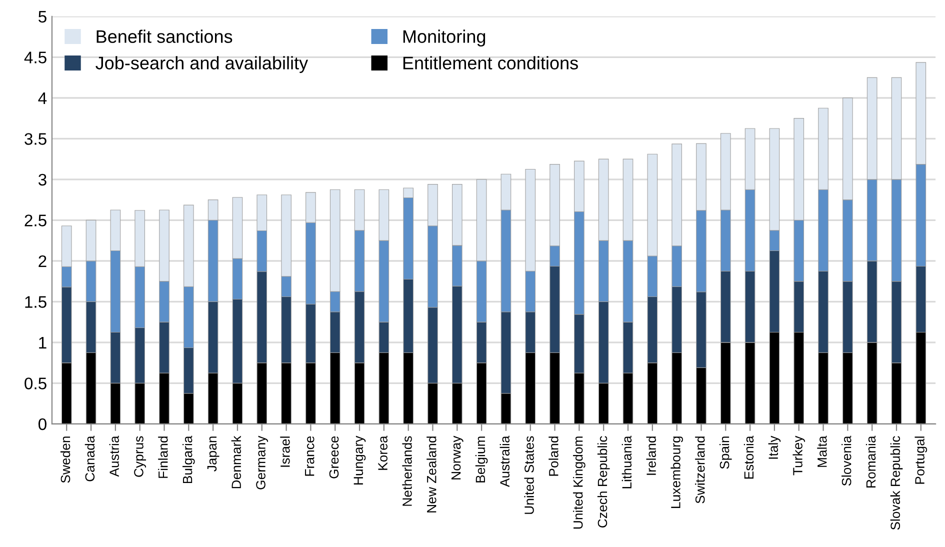 This screenshot has height=547, width=945. What do you see at coordinates (896, 483) in the screenshot?
I see `x-tick-label: Slovak Republic` at bounding box center [896, 483].